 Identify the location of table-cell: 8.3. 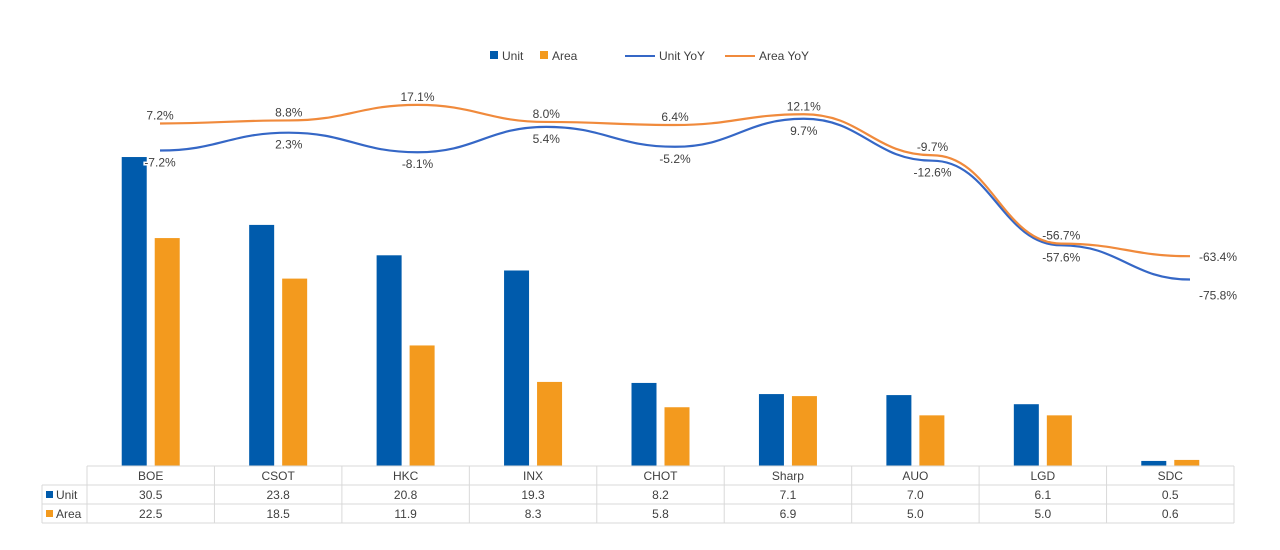
(533, 514).